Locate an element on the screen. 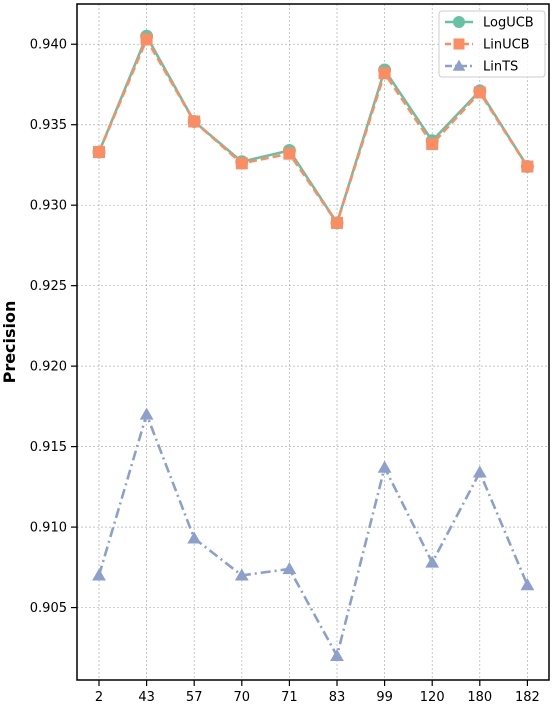 The height and width of the screenshot is (709, 554). y-axis-label: Precision is located at coordinates (9, 342).